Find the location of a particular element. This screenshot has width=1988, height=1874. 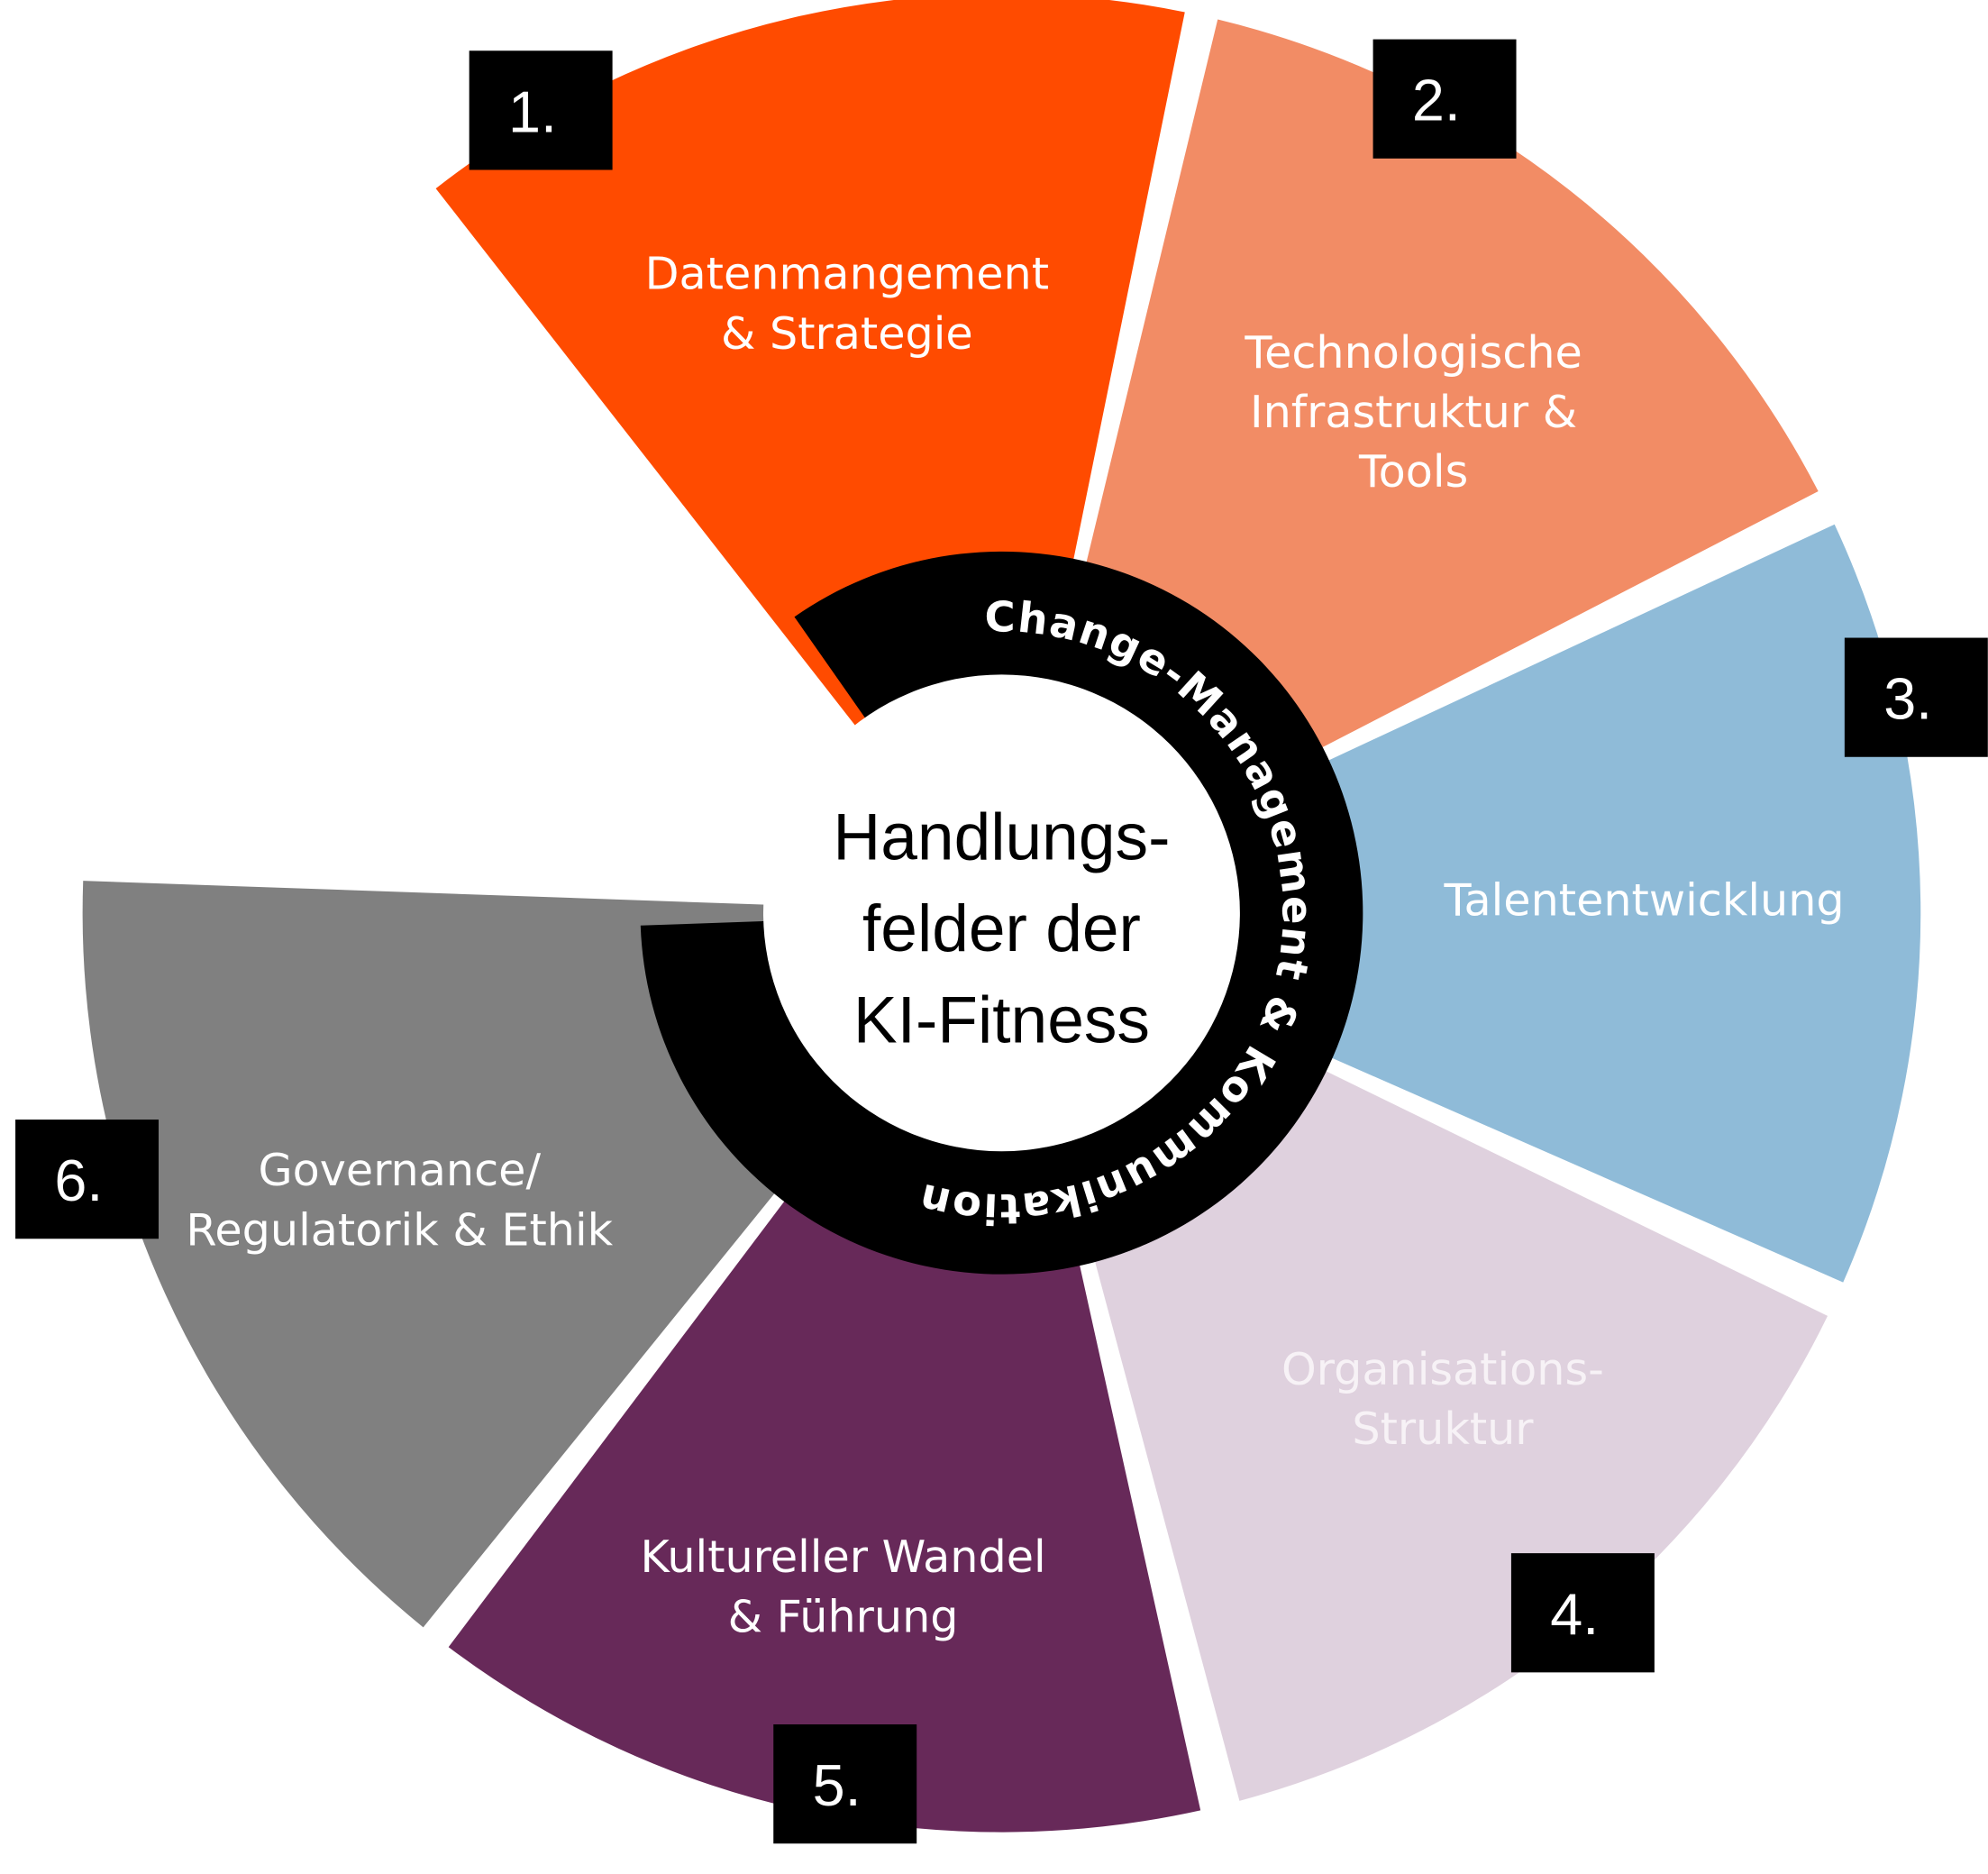

center-line-3: KI-Fitness is located at coordinates (1002, 1019).